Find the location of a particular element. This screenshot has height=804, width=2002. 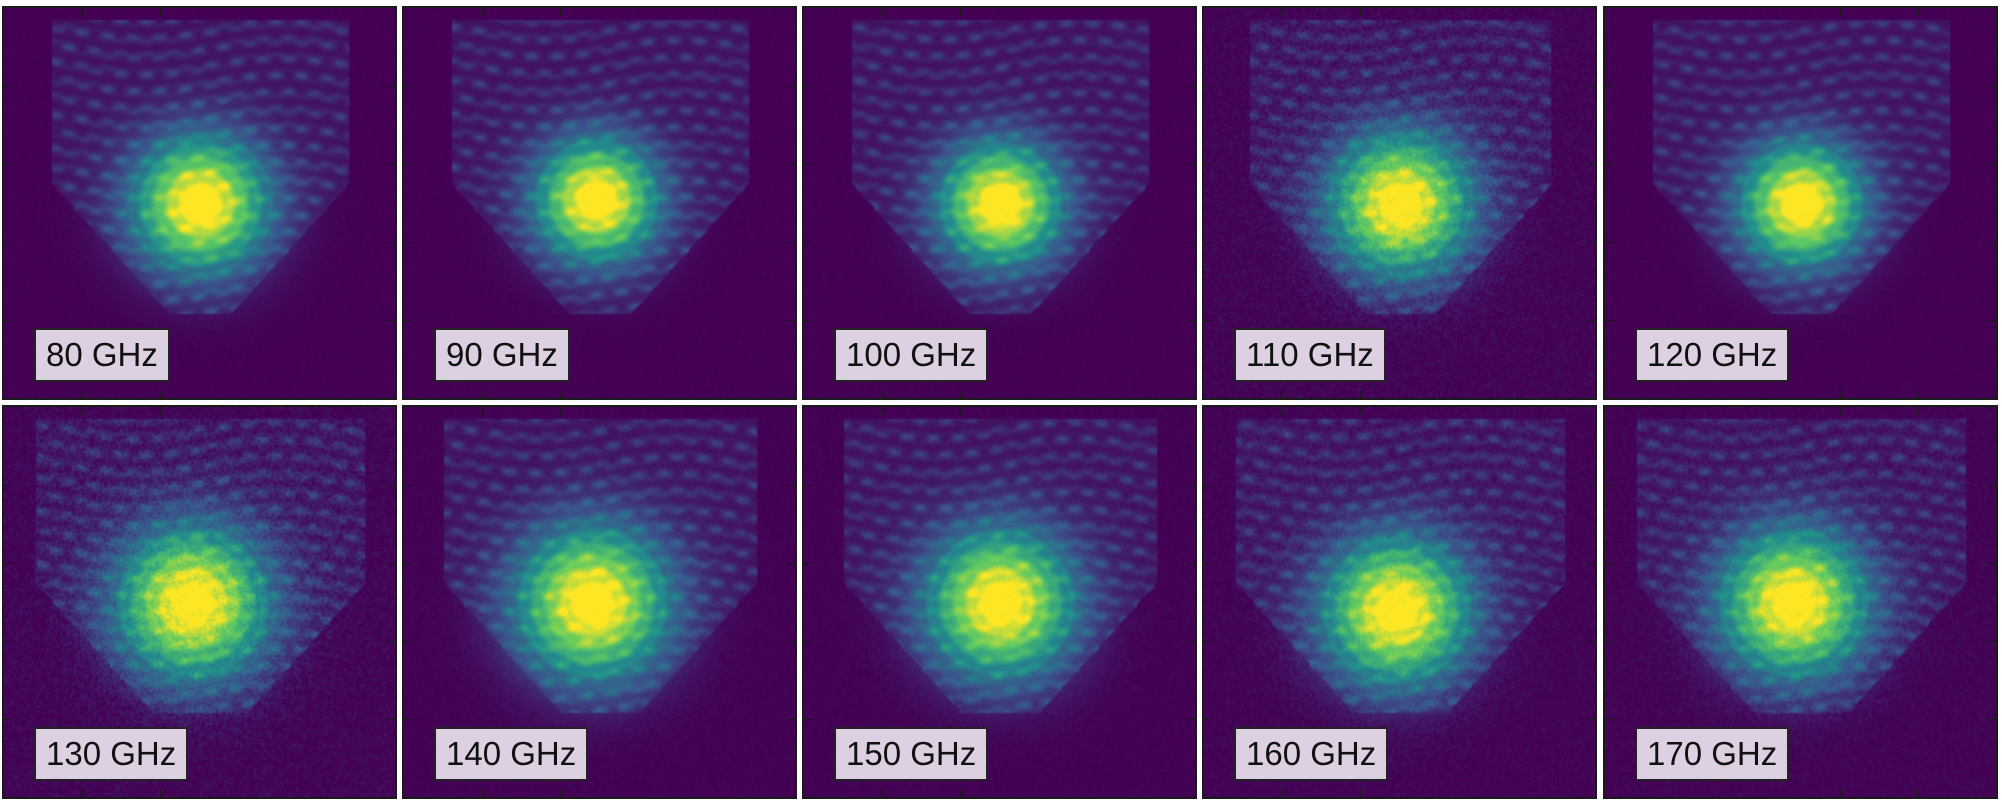

frequency-label: 140 GHz is located at coordinates (511, 754).